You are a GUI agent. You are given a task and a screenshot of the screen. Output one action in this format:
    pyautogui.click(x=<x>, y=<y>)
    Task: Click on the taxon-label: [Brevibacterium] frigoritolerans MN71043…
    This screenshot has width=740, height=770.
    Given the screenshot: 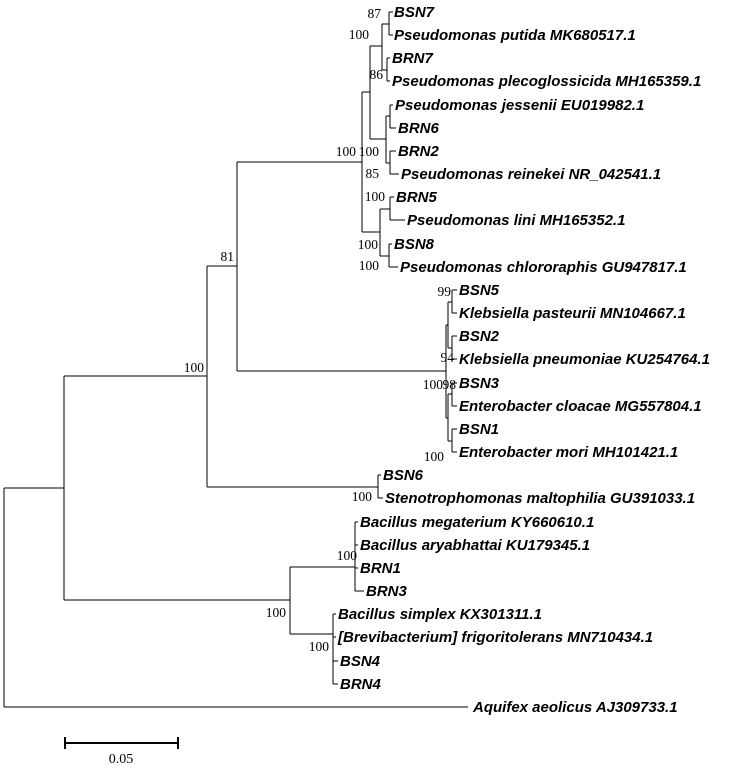 What is the action you would take?
    pyautogui.click(x=495, y=637)
    